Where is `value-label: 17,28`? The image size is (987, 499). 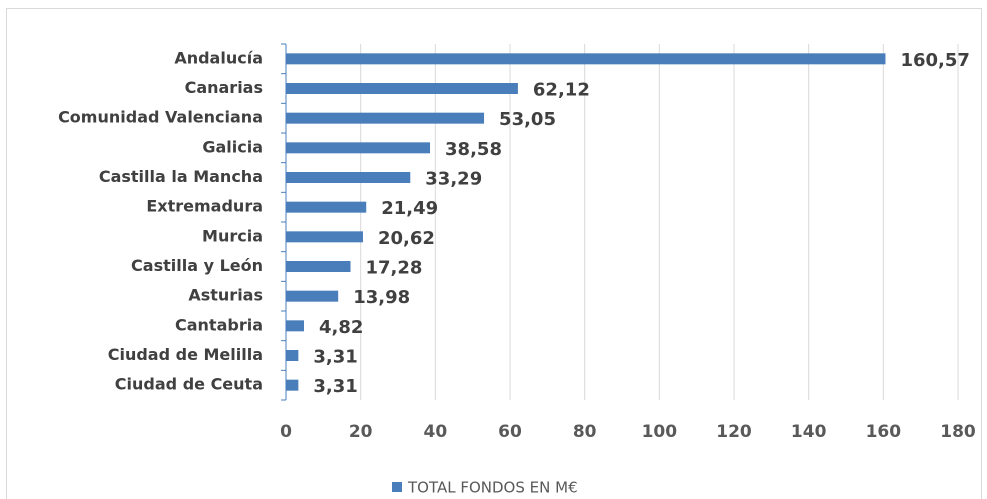
value-label: 17,28 is located at coordinates (394, 268).